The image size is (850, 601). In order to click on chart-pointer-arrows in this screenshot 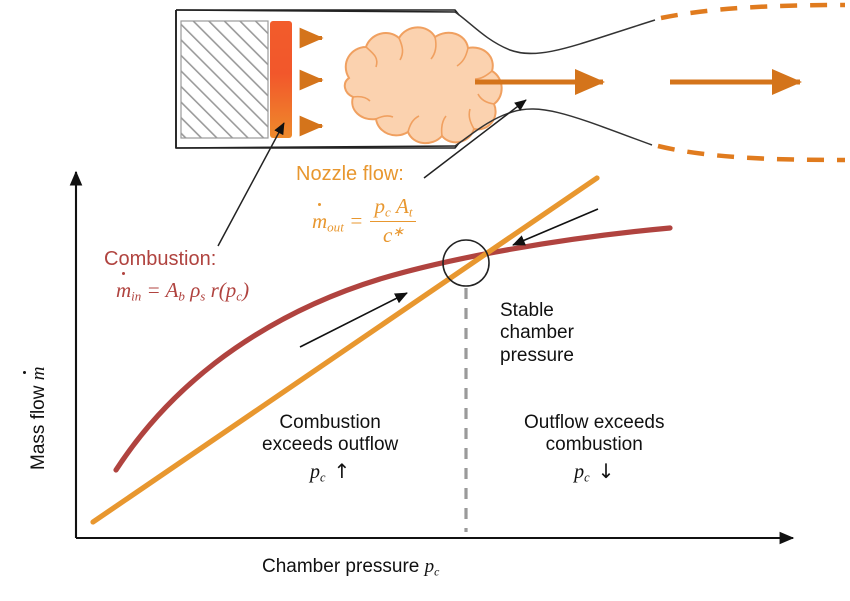, I will do `click(449, 278)`.